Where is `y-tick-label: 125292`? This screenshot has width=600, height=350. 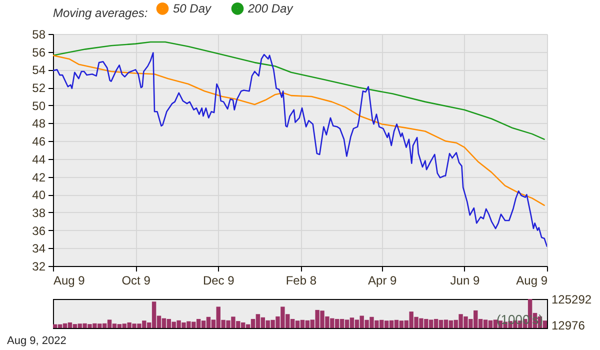
y-tick-label: 125292 is located at coordinates (572, 299).